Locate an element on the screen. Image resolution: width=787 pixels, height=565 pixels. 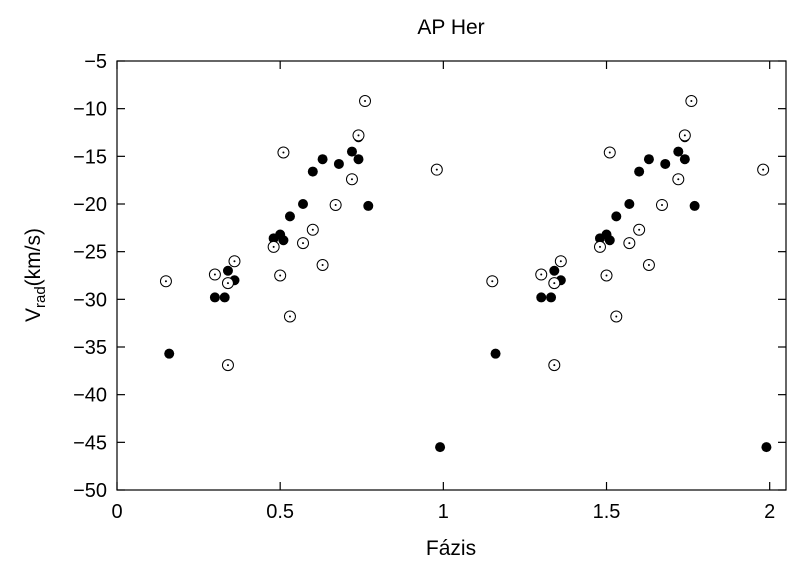
x-tick-label: 0.5 is located at coordinates (280, 512).